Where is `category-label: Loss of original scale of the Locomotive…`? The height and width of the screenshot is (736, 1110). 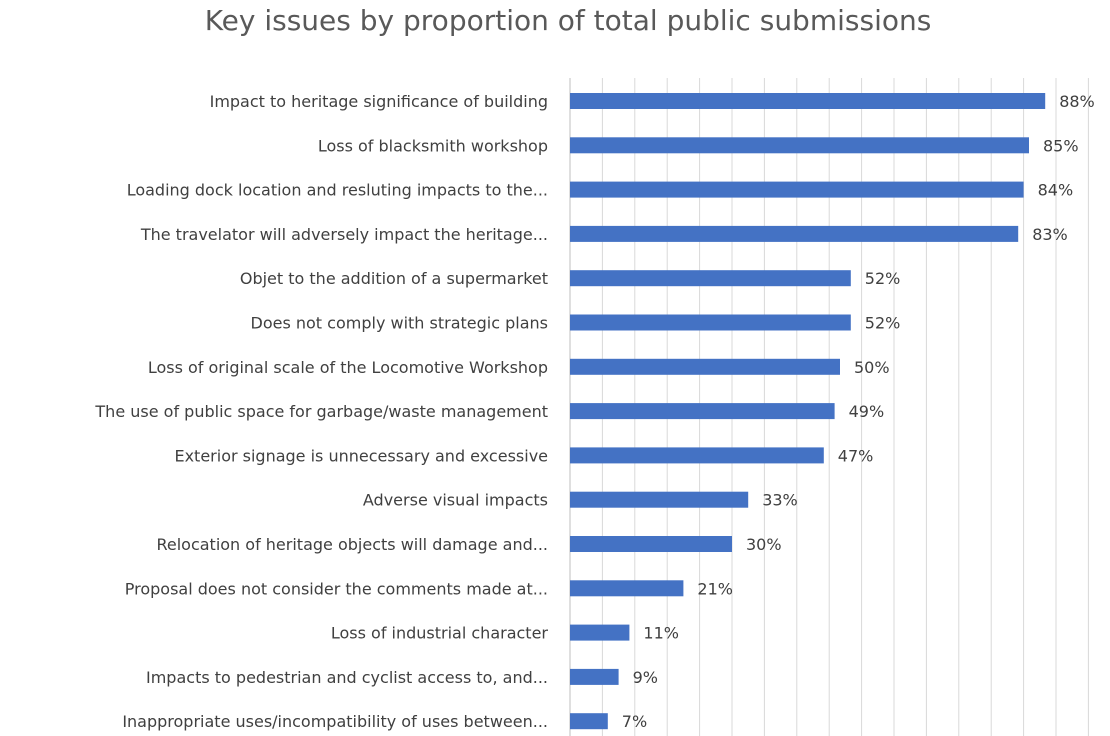 category-label: Loss of original scale of the Locomotive… is located at coordinates (348, 367).